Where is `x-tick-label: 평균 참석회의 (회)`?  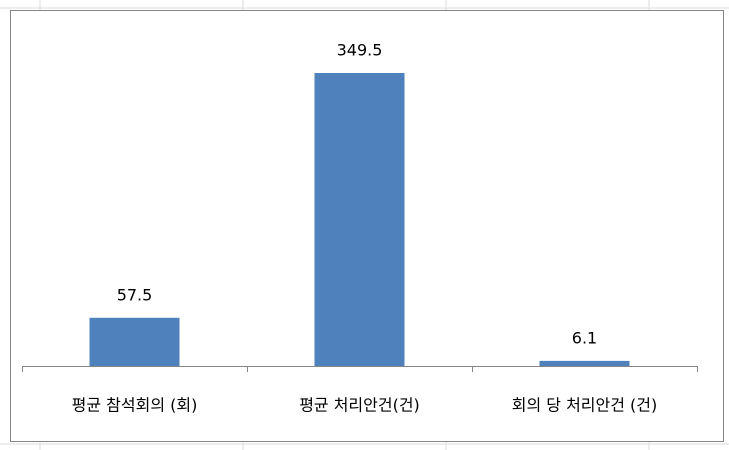 x-tick-label: 평균 참석회의 (회) is located at coordinates (135, 405).